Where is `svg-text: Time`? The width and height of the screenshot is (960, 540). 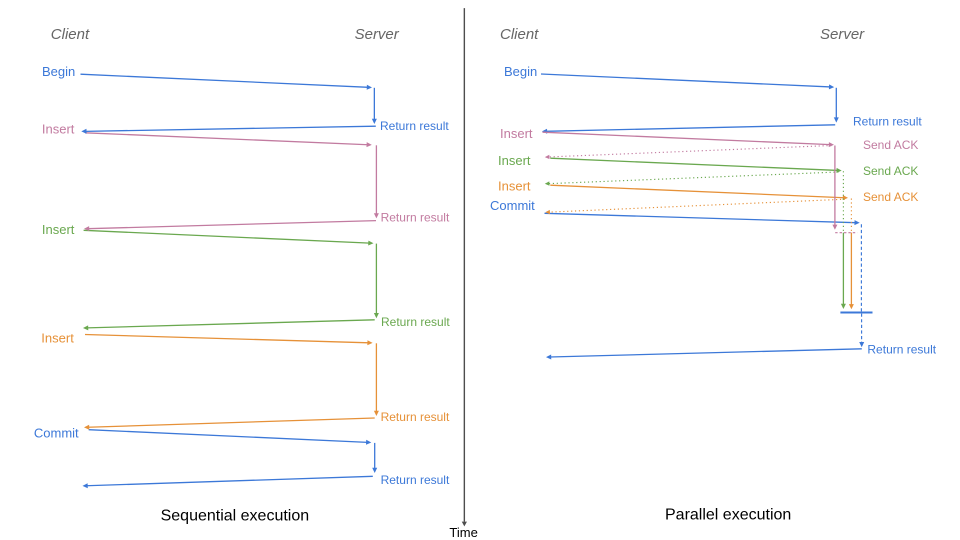
svg-text: Time is located at coordinates (463, 532).